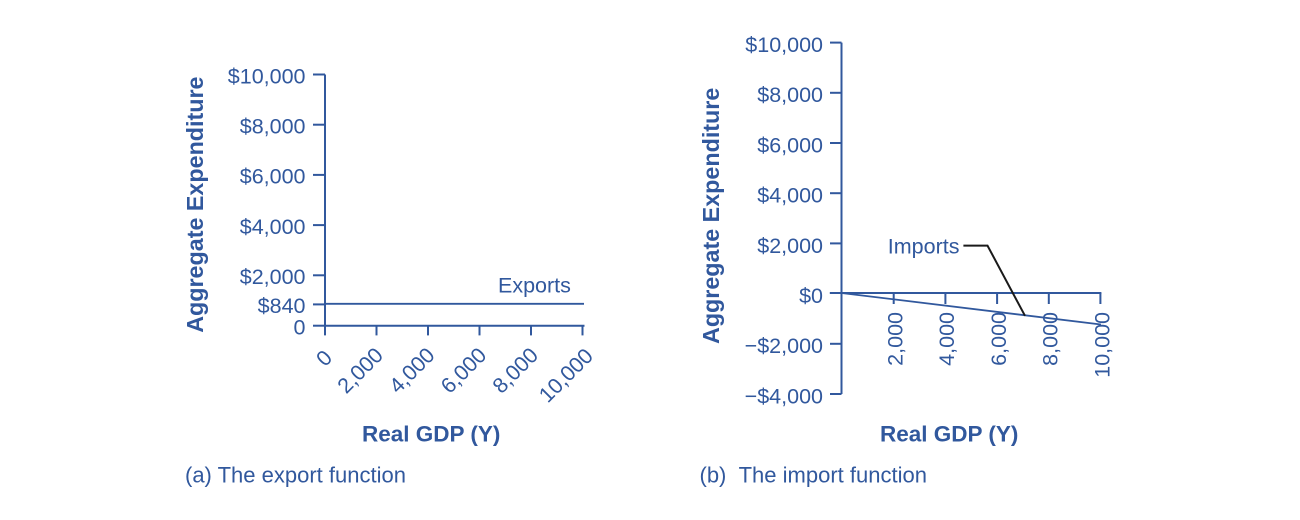 Image resolution: width=1300 pixels, height=520 pixels. I want to click on svg-text: 8,000, so click(1051, 339).